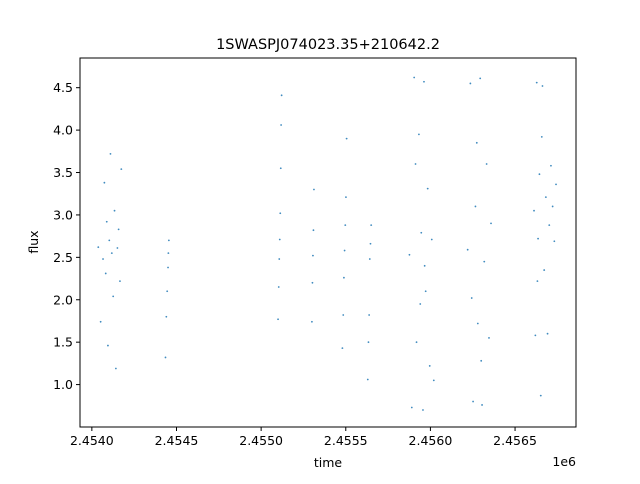  What do you see at coordinates (63, 87) in the screenshot?
I see `y-tick-label: 4.5` at bounding box center [63, 87].